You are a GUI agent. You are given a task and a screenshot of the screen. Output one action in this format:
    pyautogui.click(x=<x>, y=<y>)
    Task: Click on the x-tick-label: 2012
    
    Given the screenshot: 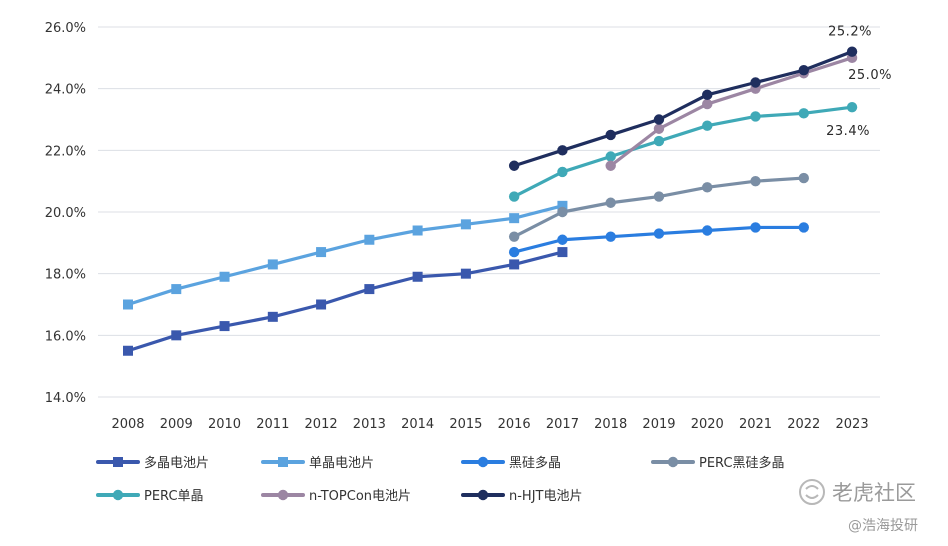 What is the action you would take?
    pyautogui.click(x=321, y=424)
    